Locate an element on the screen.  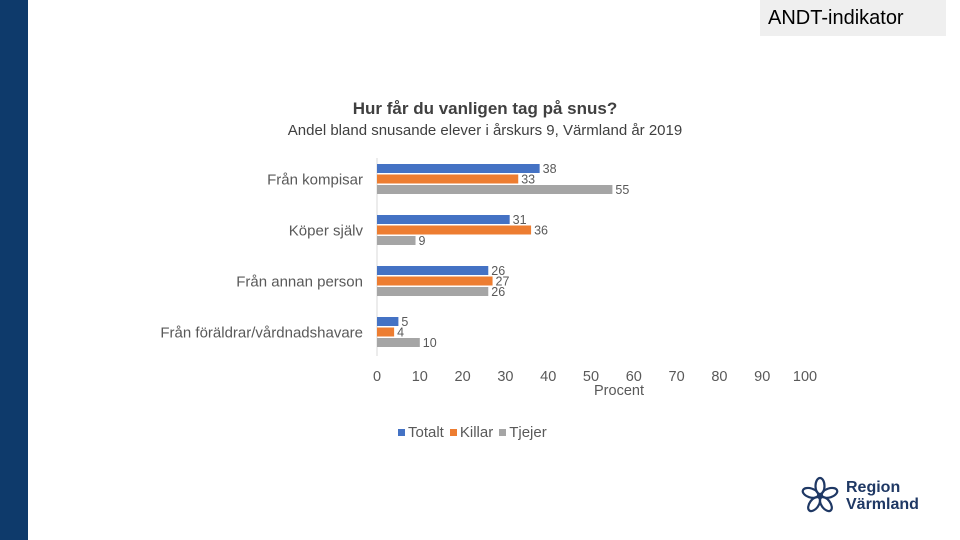
data-label-killar-3: 4 is located at coordinates (400, 333).